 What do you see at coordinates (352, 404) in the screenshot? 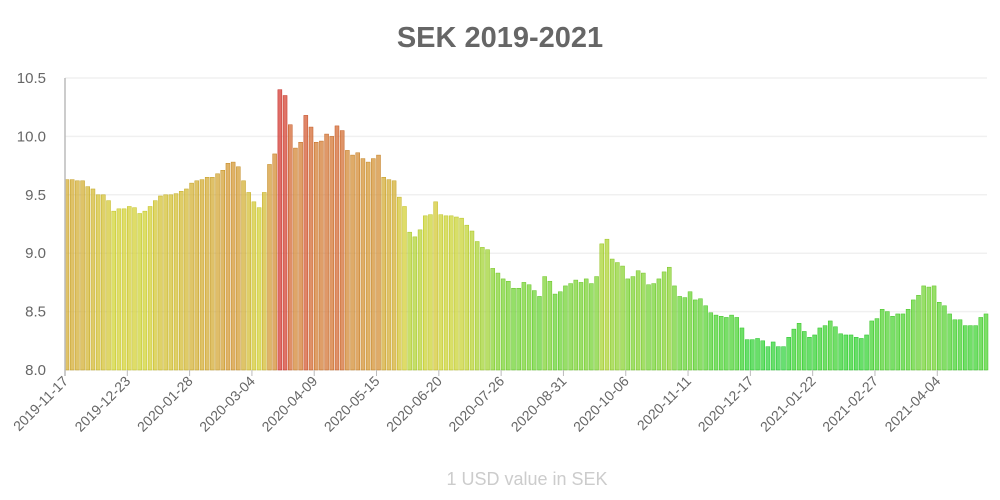
I see `x-tick-label: 2020-05-15` at bounding box center [352, 404].